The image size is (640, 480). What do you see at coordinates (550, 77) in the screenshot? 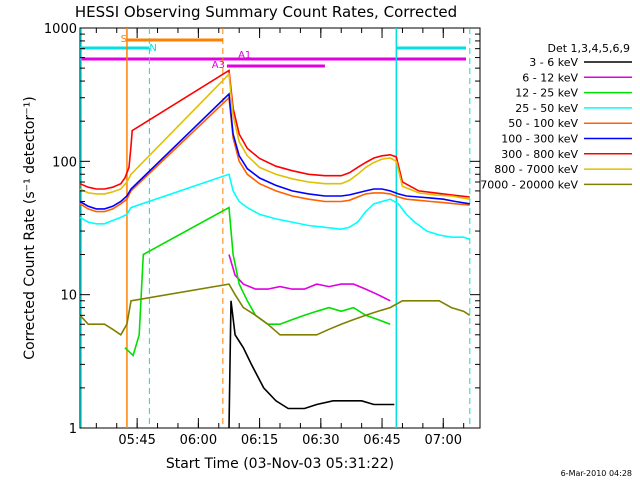
I see `legend-label: 6 - 12 keV` at bounding box center [550, 77].